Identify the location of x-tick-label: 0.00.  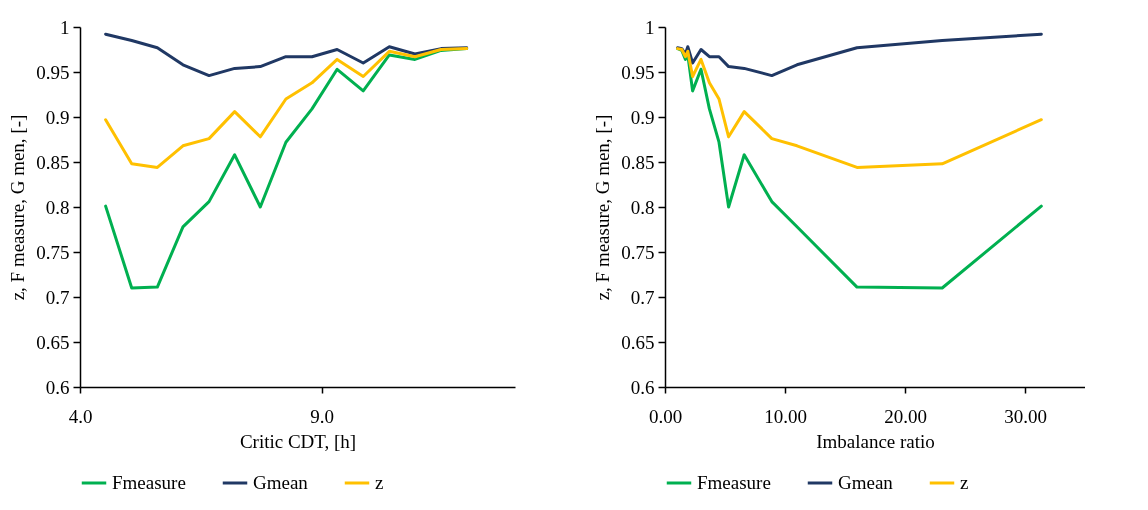
(665, 416).